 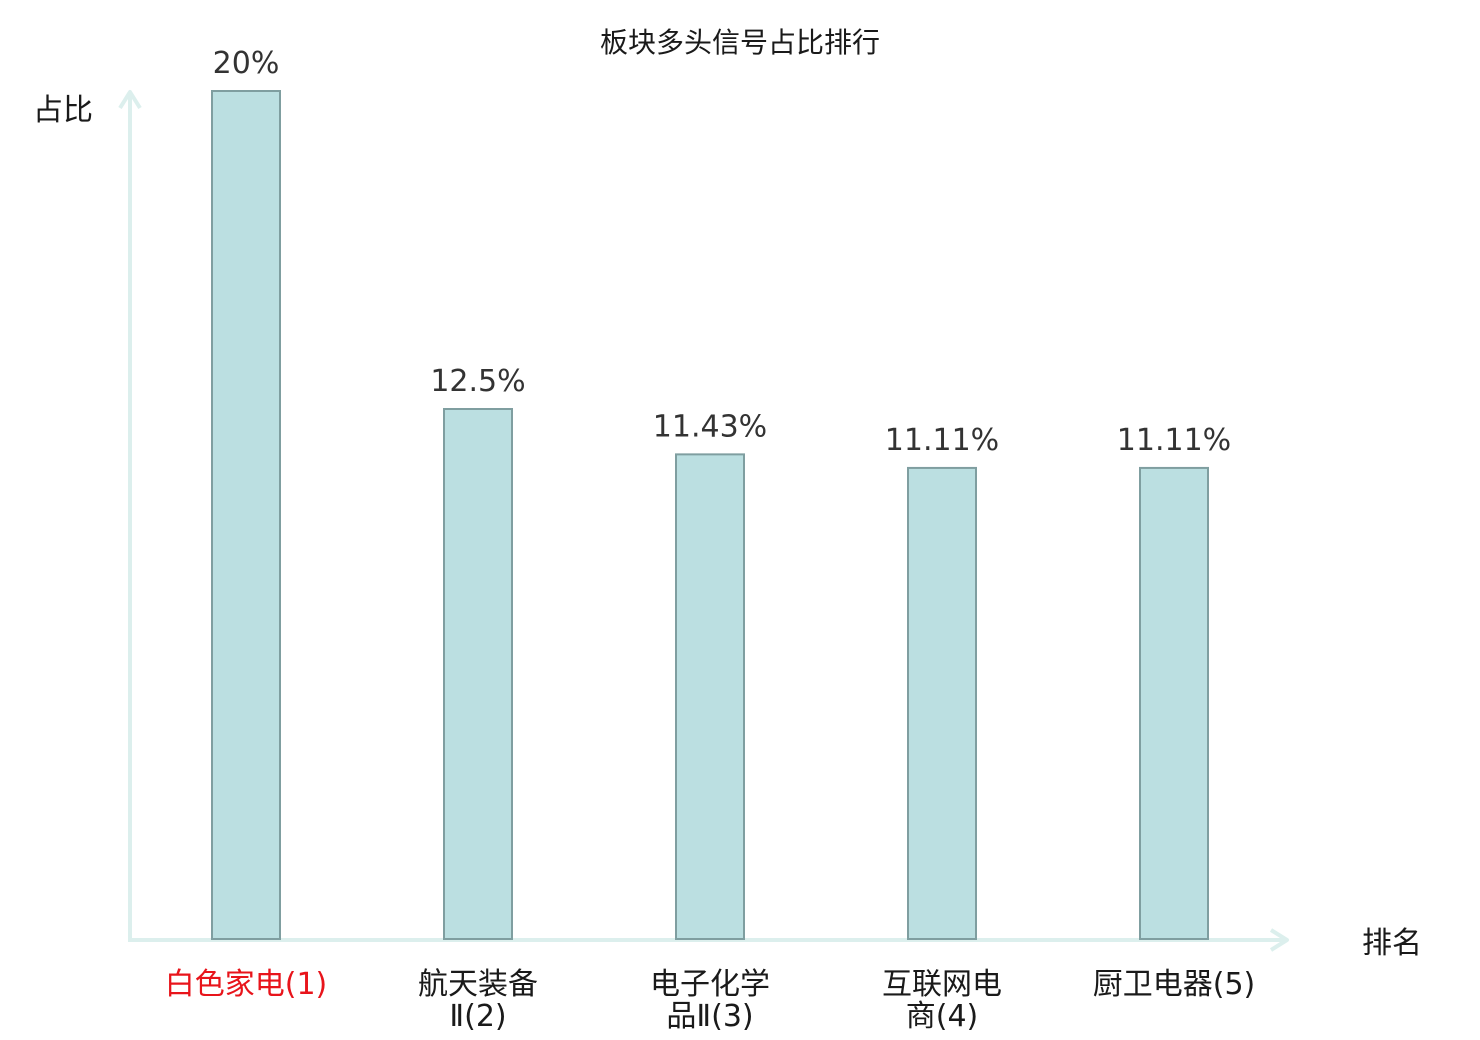 I want to click on chart-title: 板块多头信号占比排行, so click(x=740, y=42).